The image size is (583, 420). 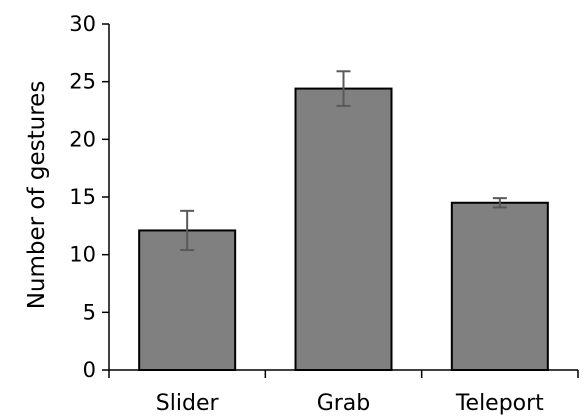 I want to click on x-category-label-slider: Slider, so click(x=188, y=403).